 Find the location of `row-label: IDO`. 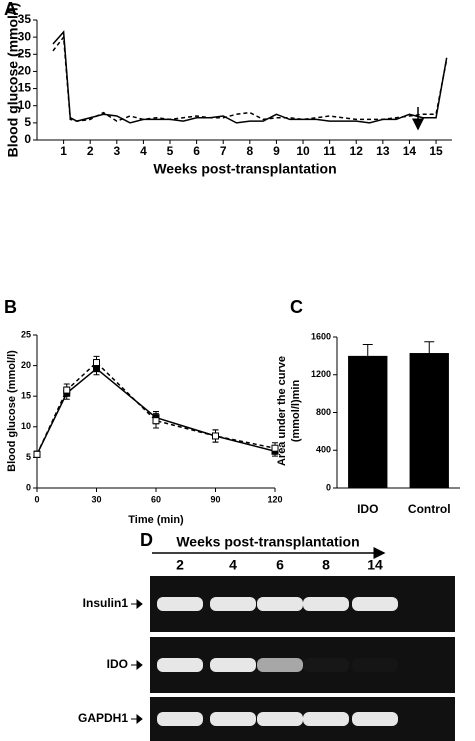

row-label: IDO is located at coordinates (117, 664).